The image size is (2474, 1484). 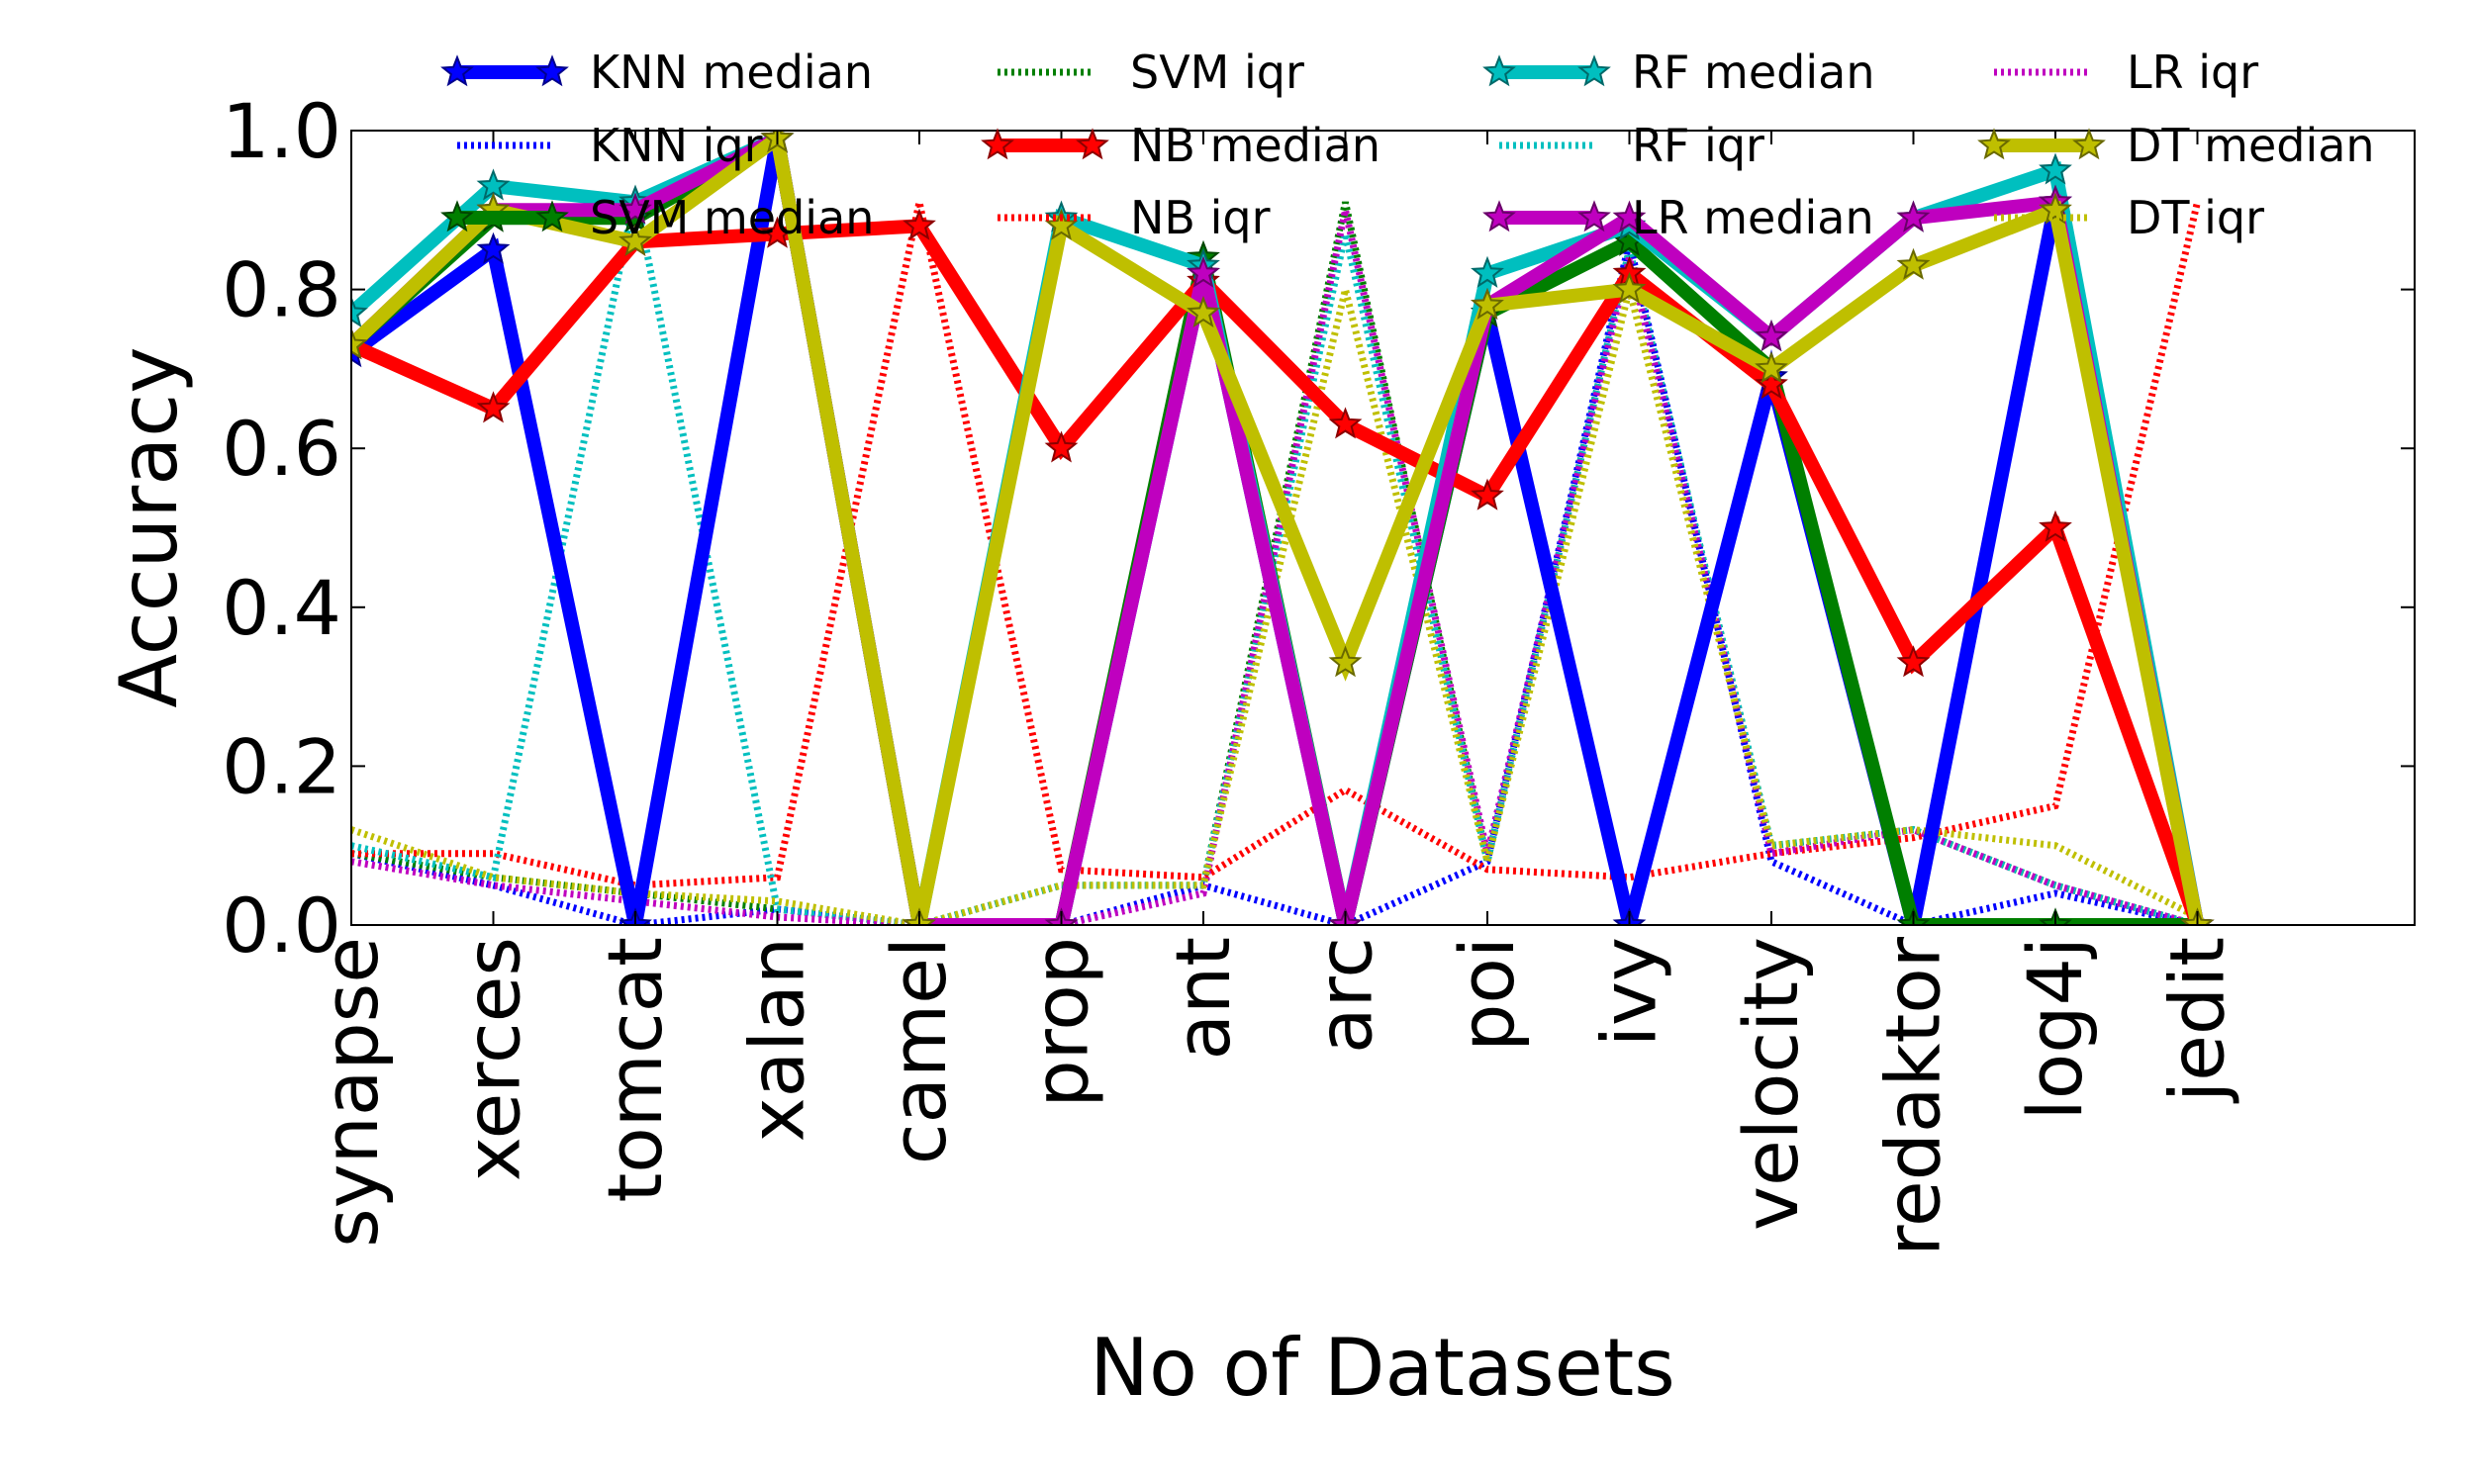 What do you see at coordinates (149, 526) in the screenshot?
I see `y-axis-title: Accuracy` at bounding box center [149, 526].